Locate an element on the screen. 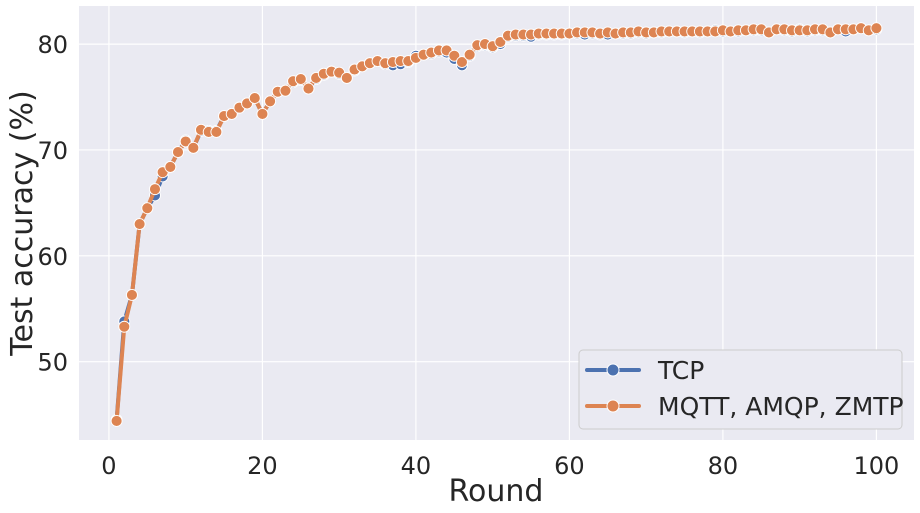  y-tick-label: 80 is located at coordinates (52, 45).